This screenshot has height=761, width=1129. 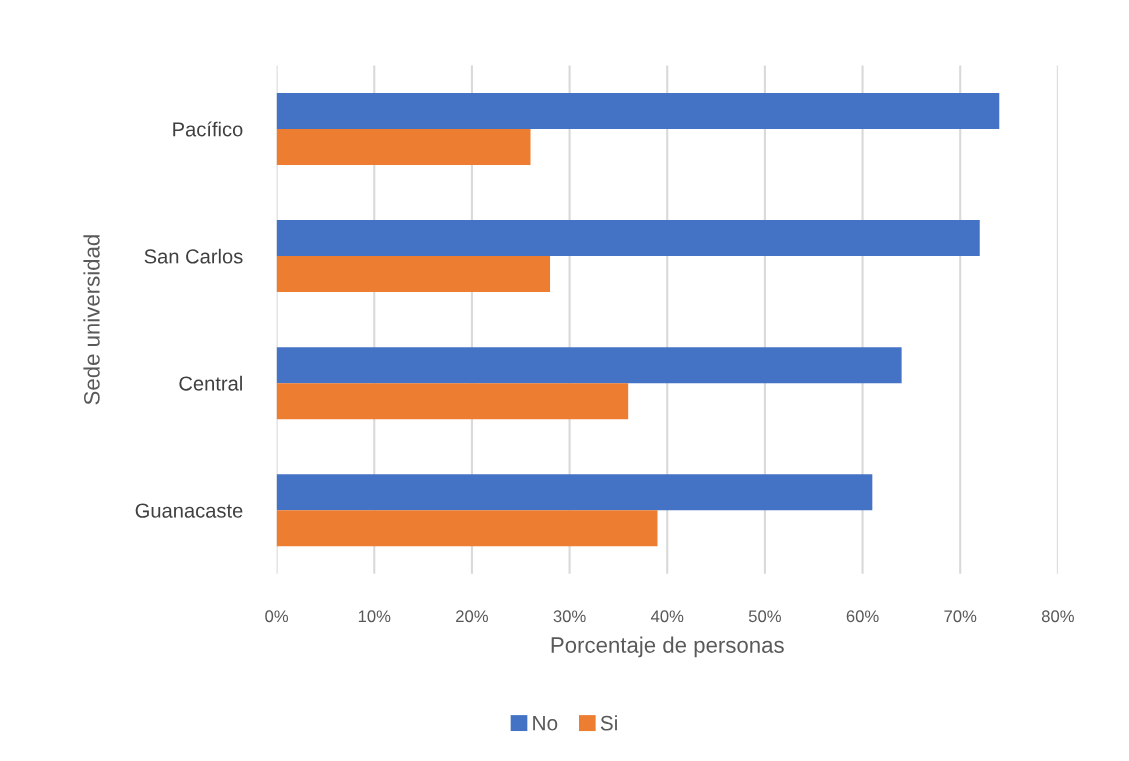 What do you see at coordinates (667, 647) in the screenshot?
I see `x-axis-title: Porcentaje de personas` at bounding box center [667, 647].